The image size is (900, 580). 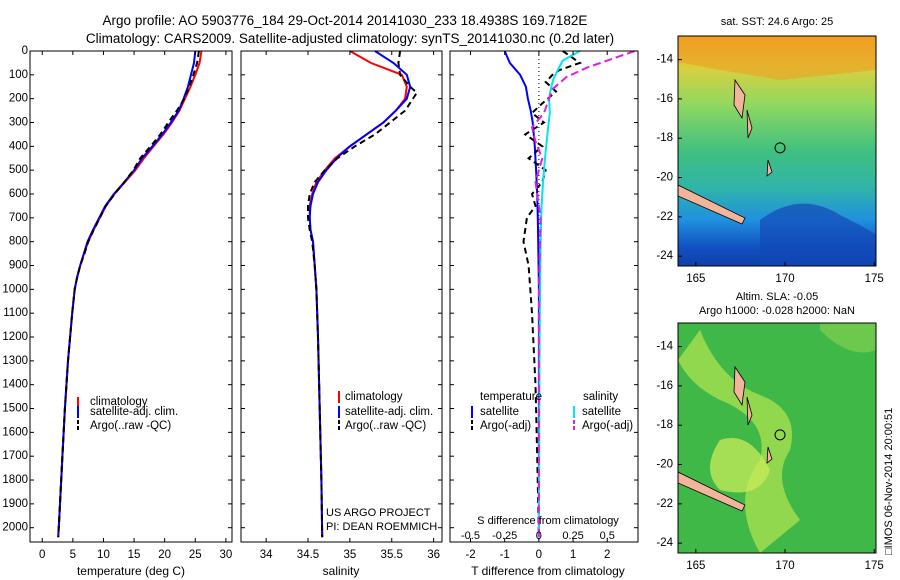 I want to click on sal-xtick-label: 36, so click(x=433, y=555).